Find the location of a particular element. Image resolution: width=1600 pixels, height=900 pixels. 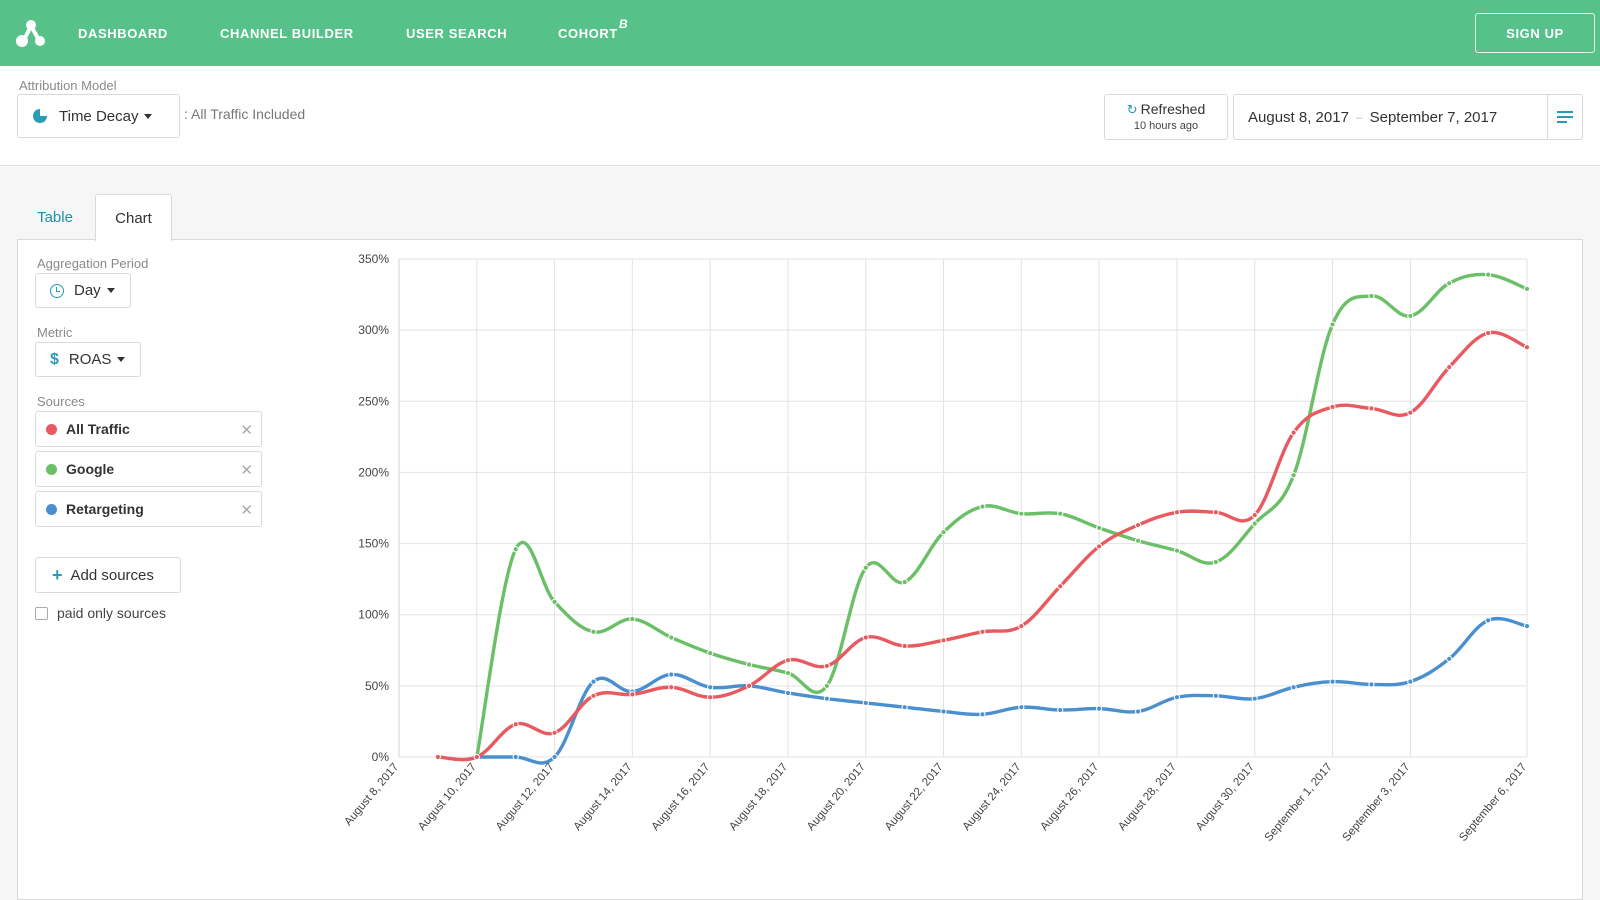

sign-up-button: SIGN UP is located at coordinates (1535, 33).